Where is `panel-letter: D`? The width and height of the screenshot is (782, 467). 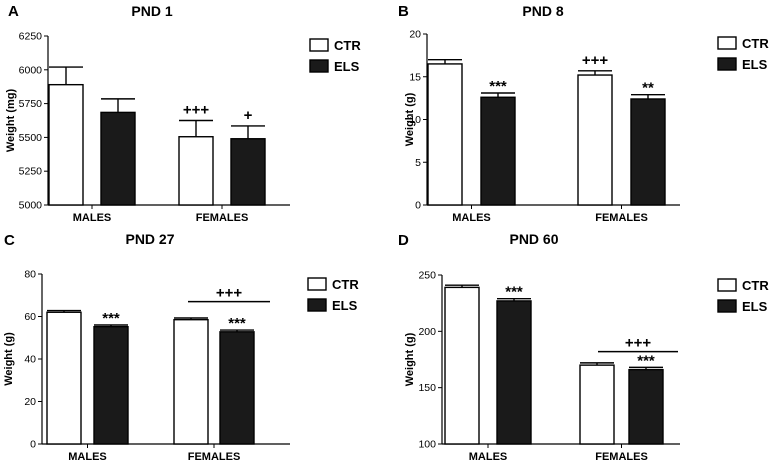
panel-letter: D is located at coordinates (403, 240).